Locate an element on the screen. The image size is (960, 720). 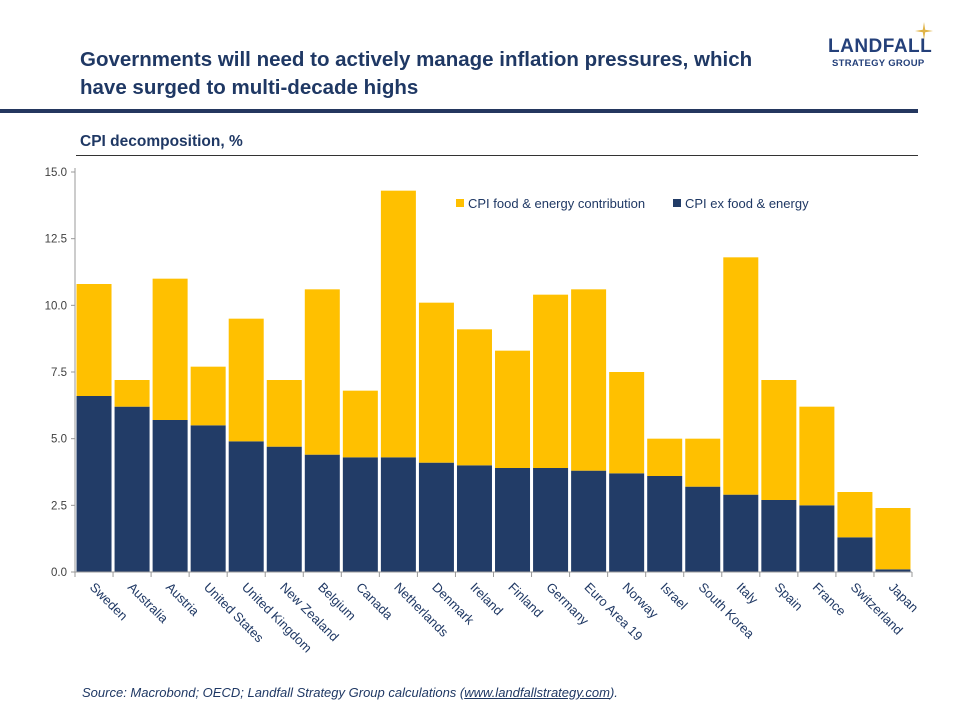
x-tick-label: Canada is located at coordinates (374, 601).